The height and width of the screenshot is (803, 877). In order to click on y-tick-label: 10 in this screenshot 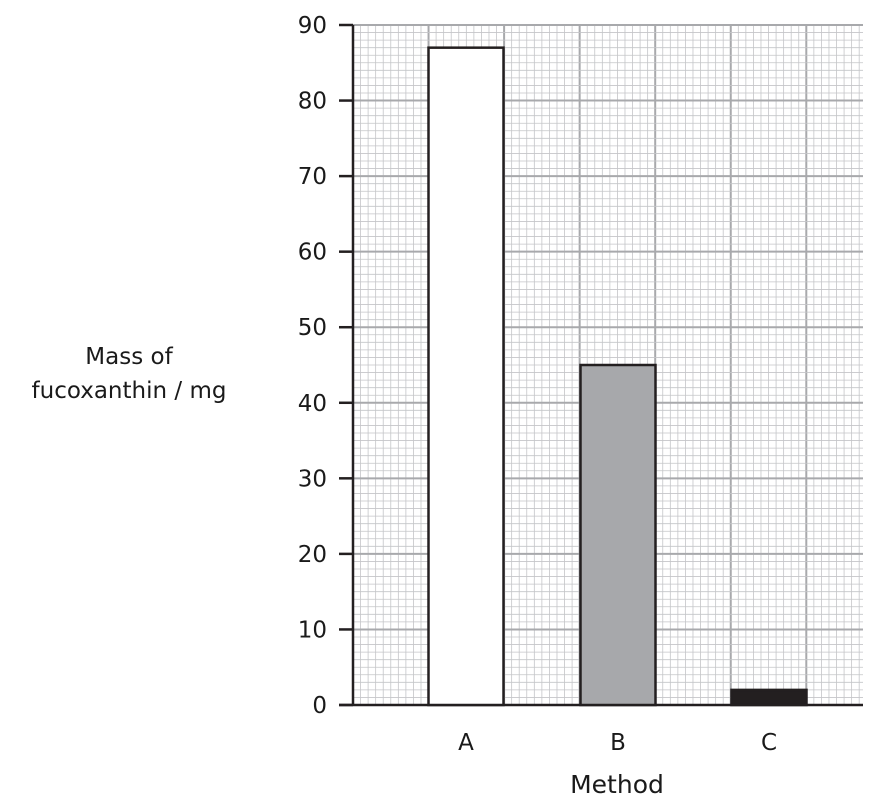, I will do `click(312, 630)`.